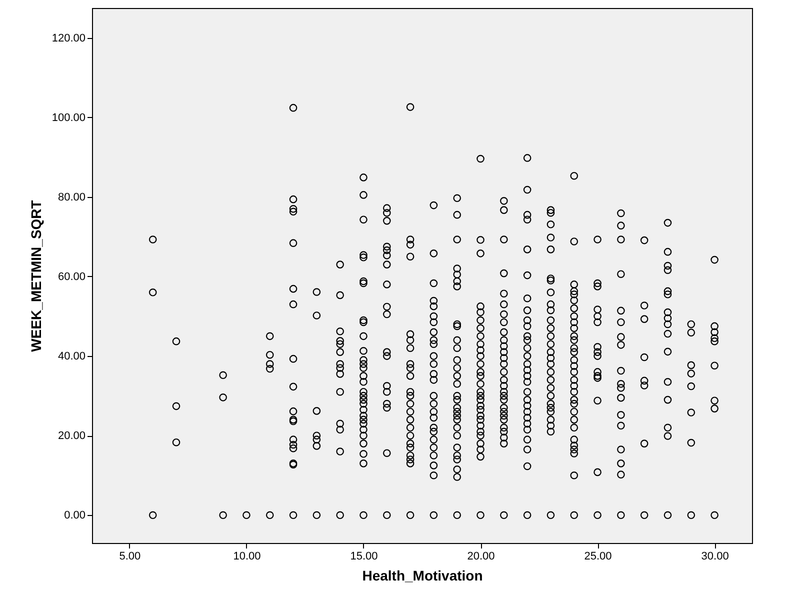 This screenshot has height=604, width=785. I want to click on x-tick-label: 5.00, so click(130, 556).